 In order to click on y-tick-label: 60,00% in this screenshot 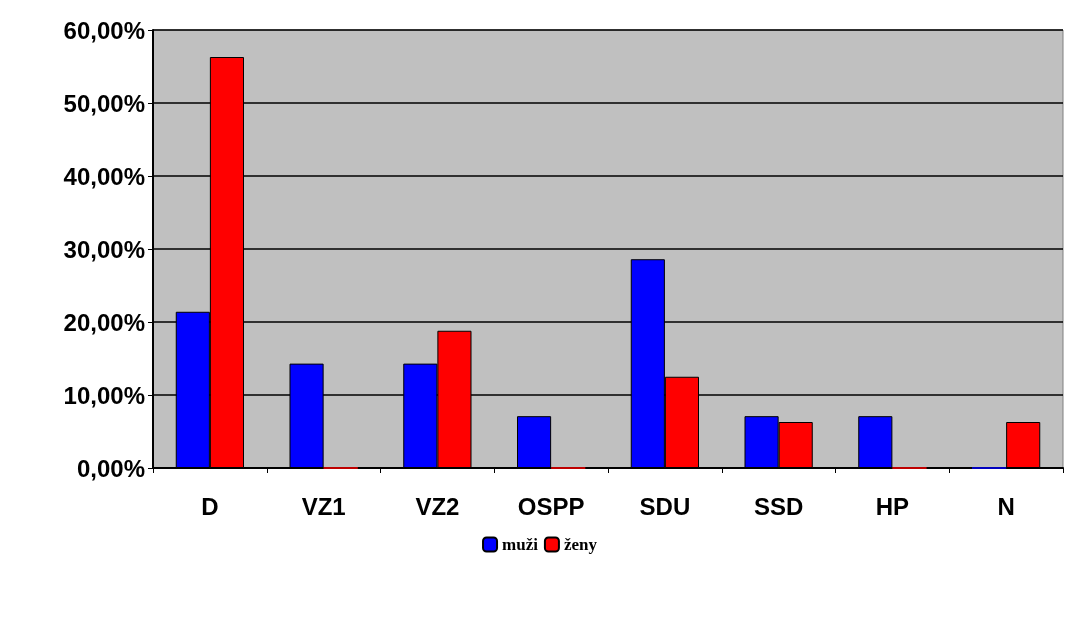, I will do `click(104, 30)`.